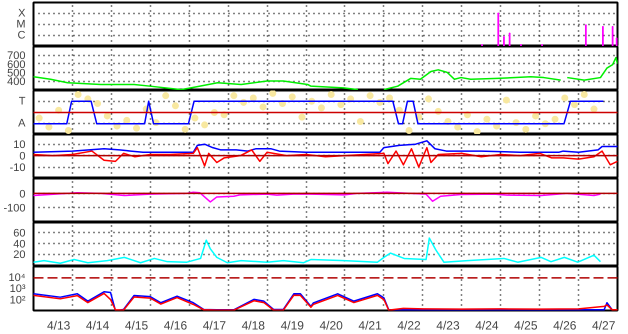 This screenshot has width=628, height=334. Describe the element at coordinates (19, 145) in the screenshot. I see `y-tick-label: 10` at that location.